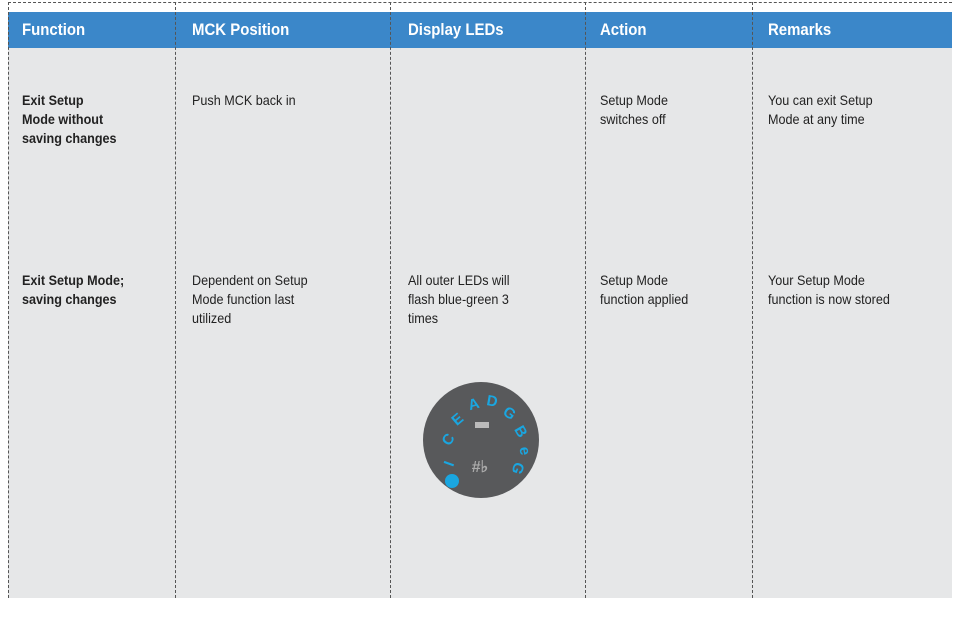 Image resolution: width=960 pixels, height=627 pixels. Describe the element at coordinates (816, 280) in the screenshot. I see `cell-line: Your Setup Mode` at that location.